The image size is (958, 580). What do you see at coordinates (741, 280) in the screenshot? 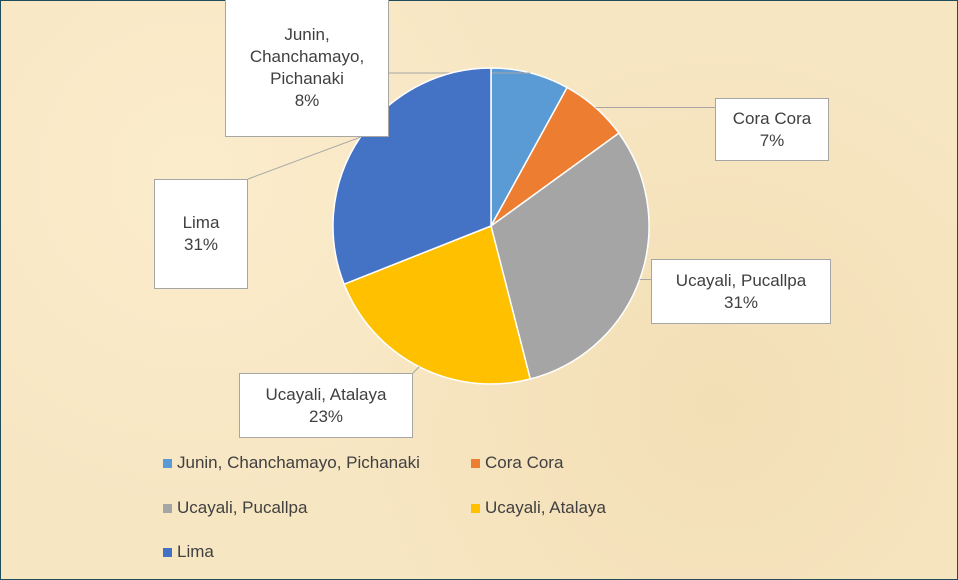
I see `category-label: Ucayali, Pucallpa` at bounding box center [741, 280].